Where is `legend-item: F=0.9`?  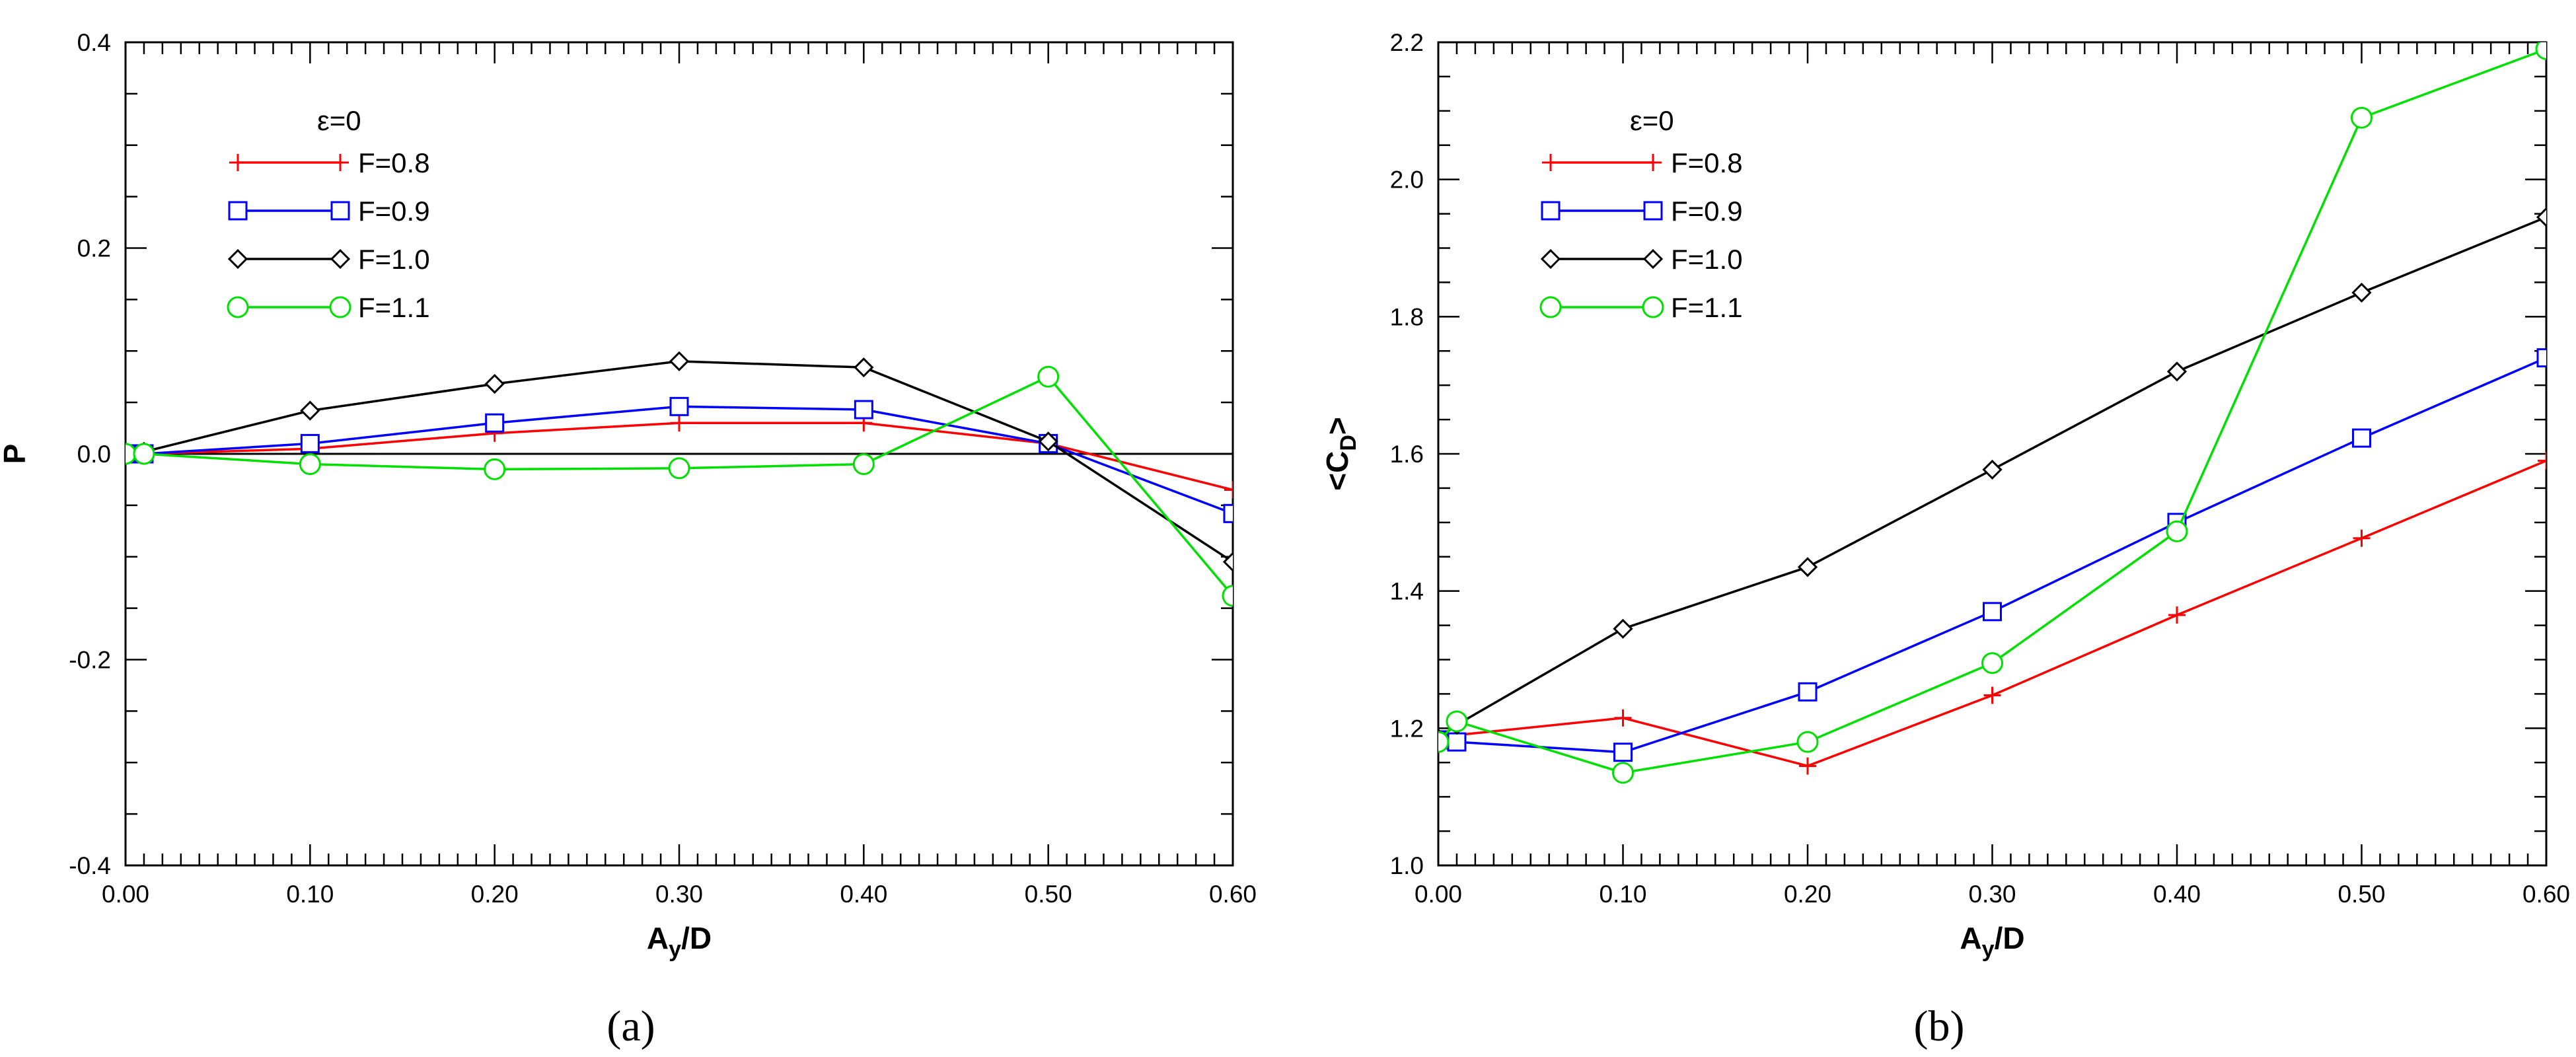
legend-item: F=0.9 is located at coordinates (329, 211).